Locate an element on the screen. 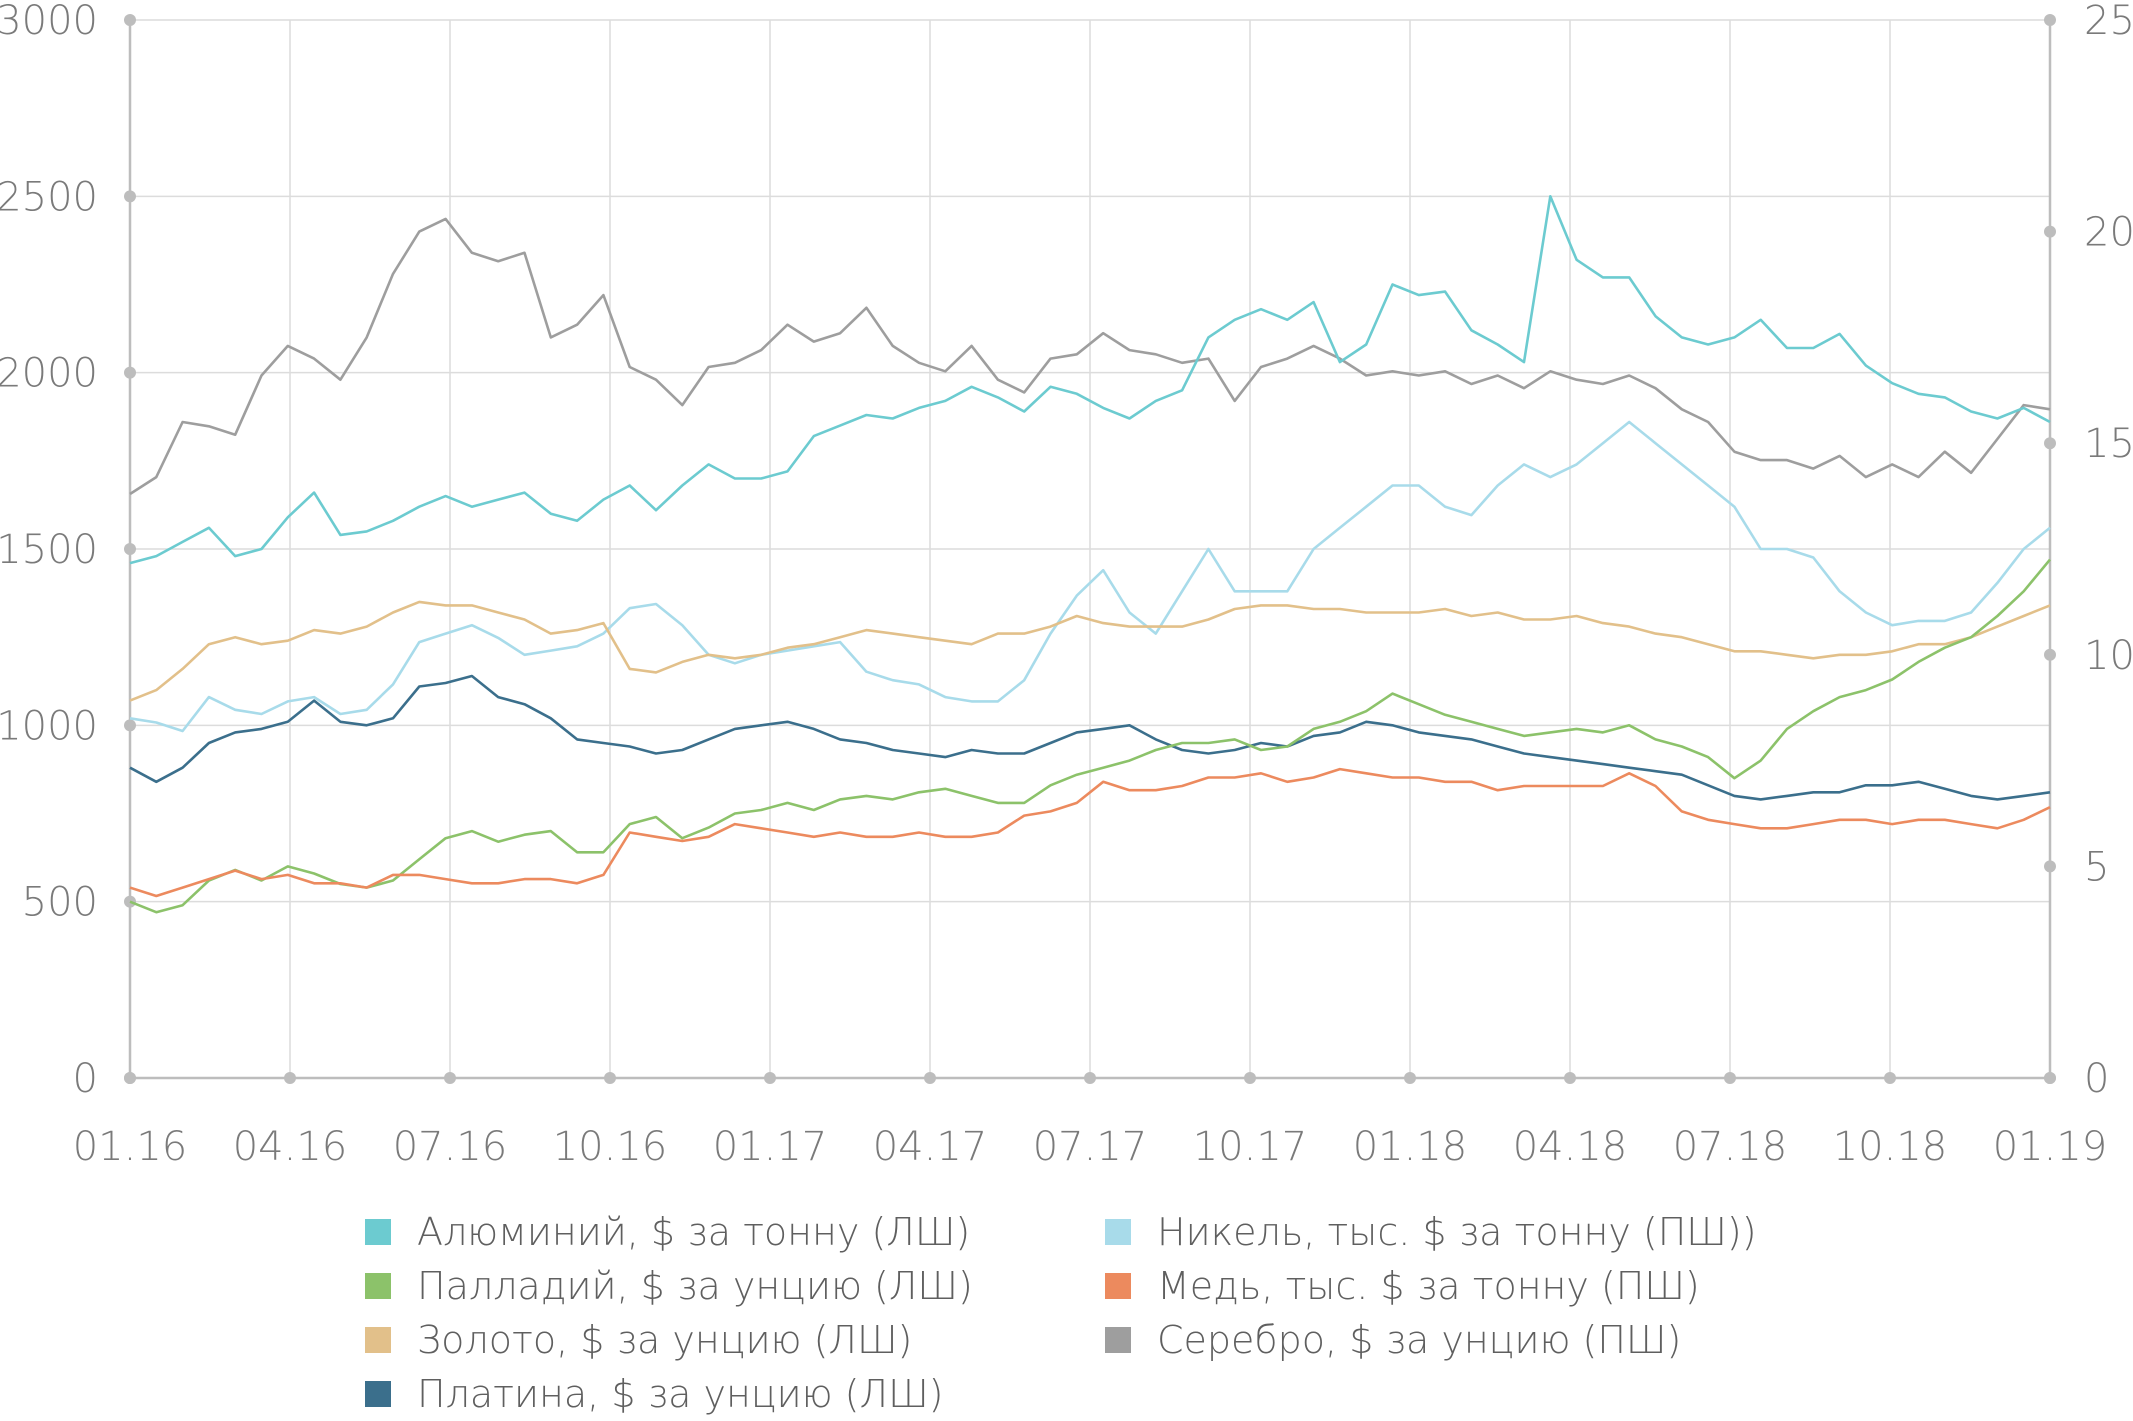  legend-label: Серебро, $ за унцию (ПШ) is located at coordinates (1419, 1340).